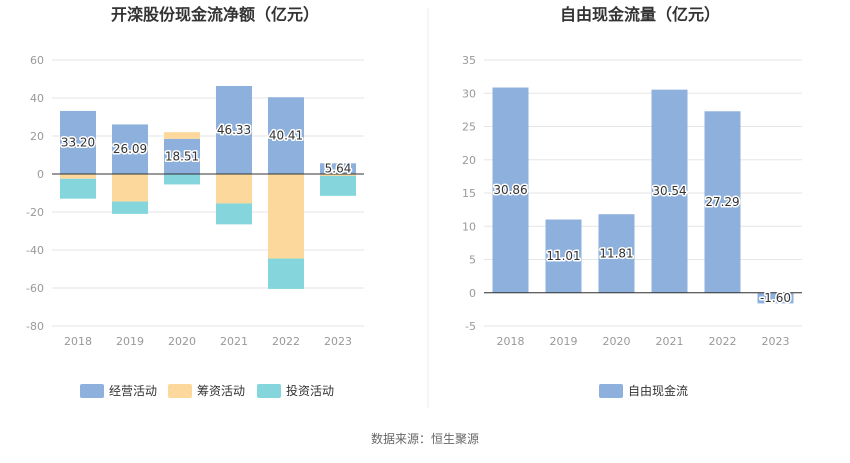 The image size is (850, 463). I want to click on data-label: 18.51, so click(182, 156).